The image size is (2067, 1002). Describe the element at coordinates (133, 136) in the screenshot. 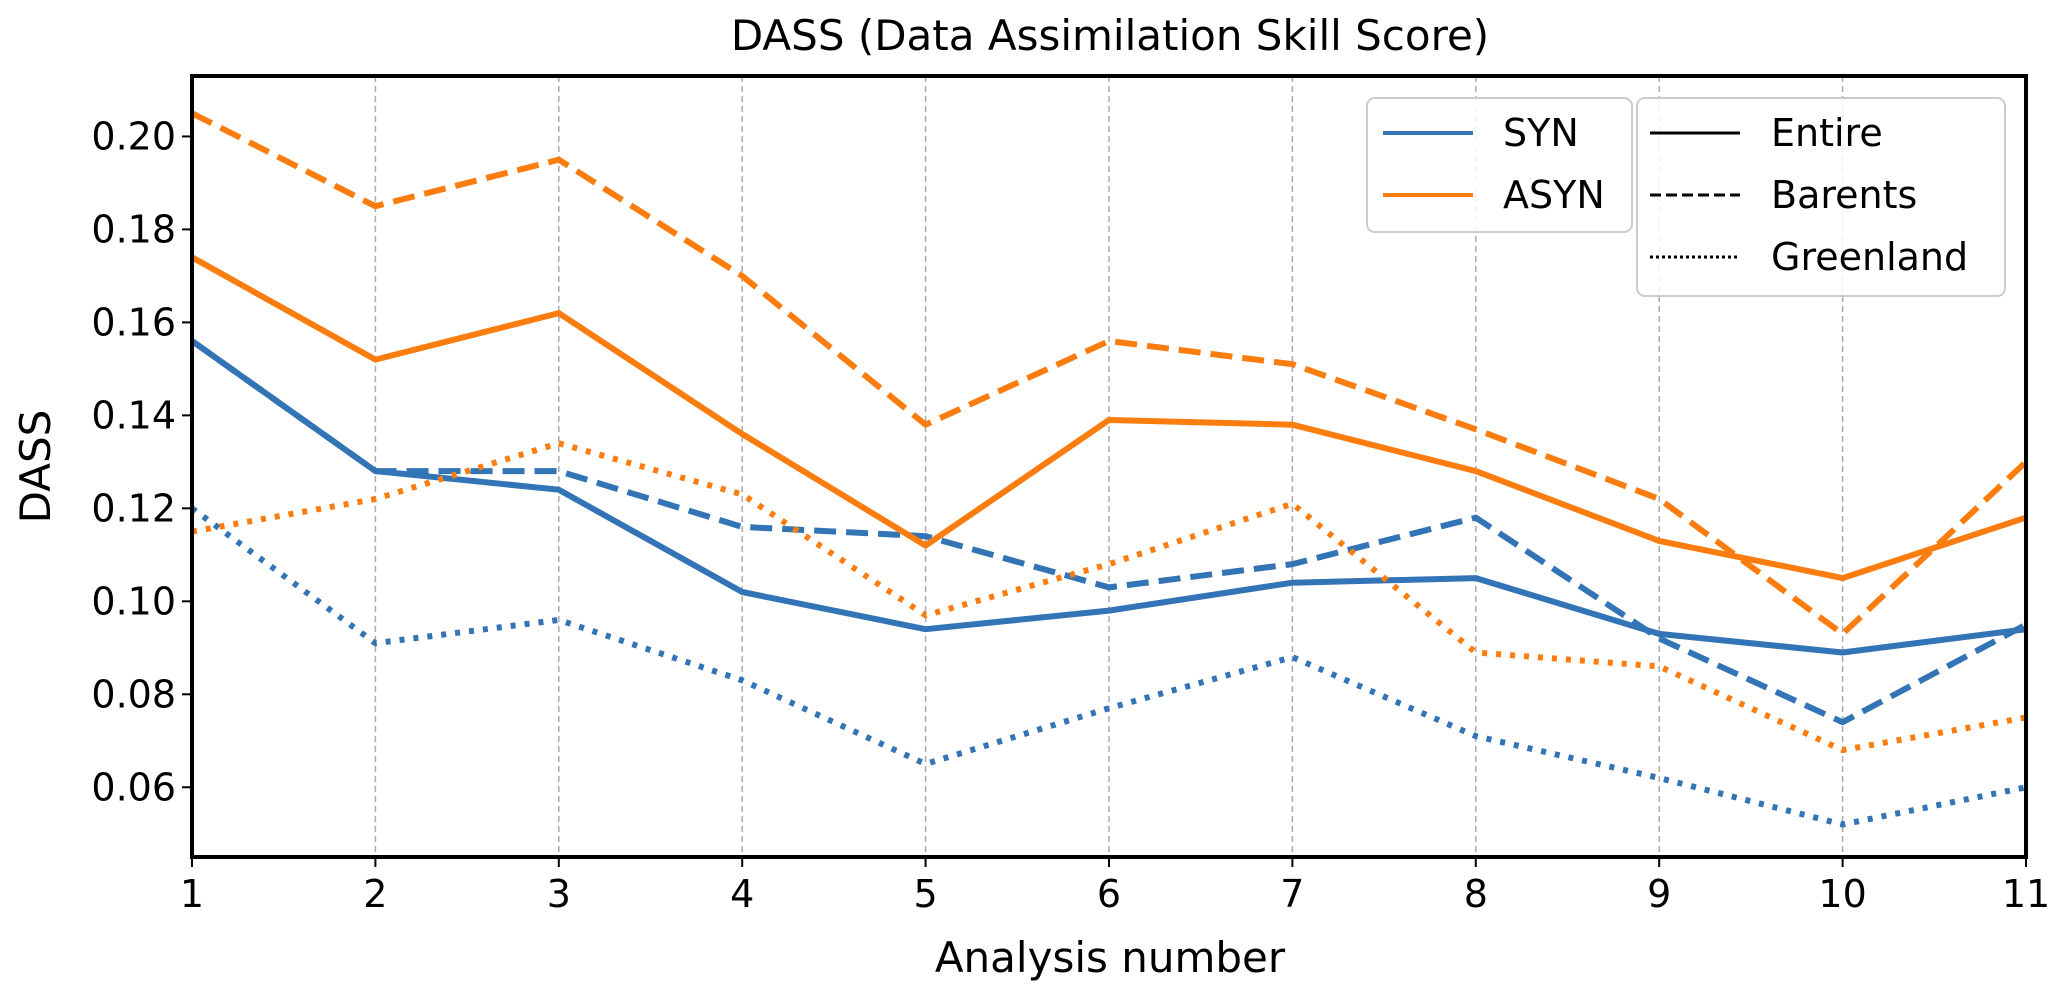

I see `y-tick-label: 0.20` at that location.